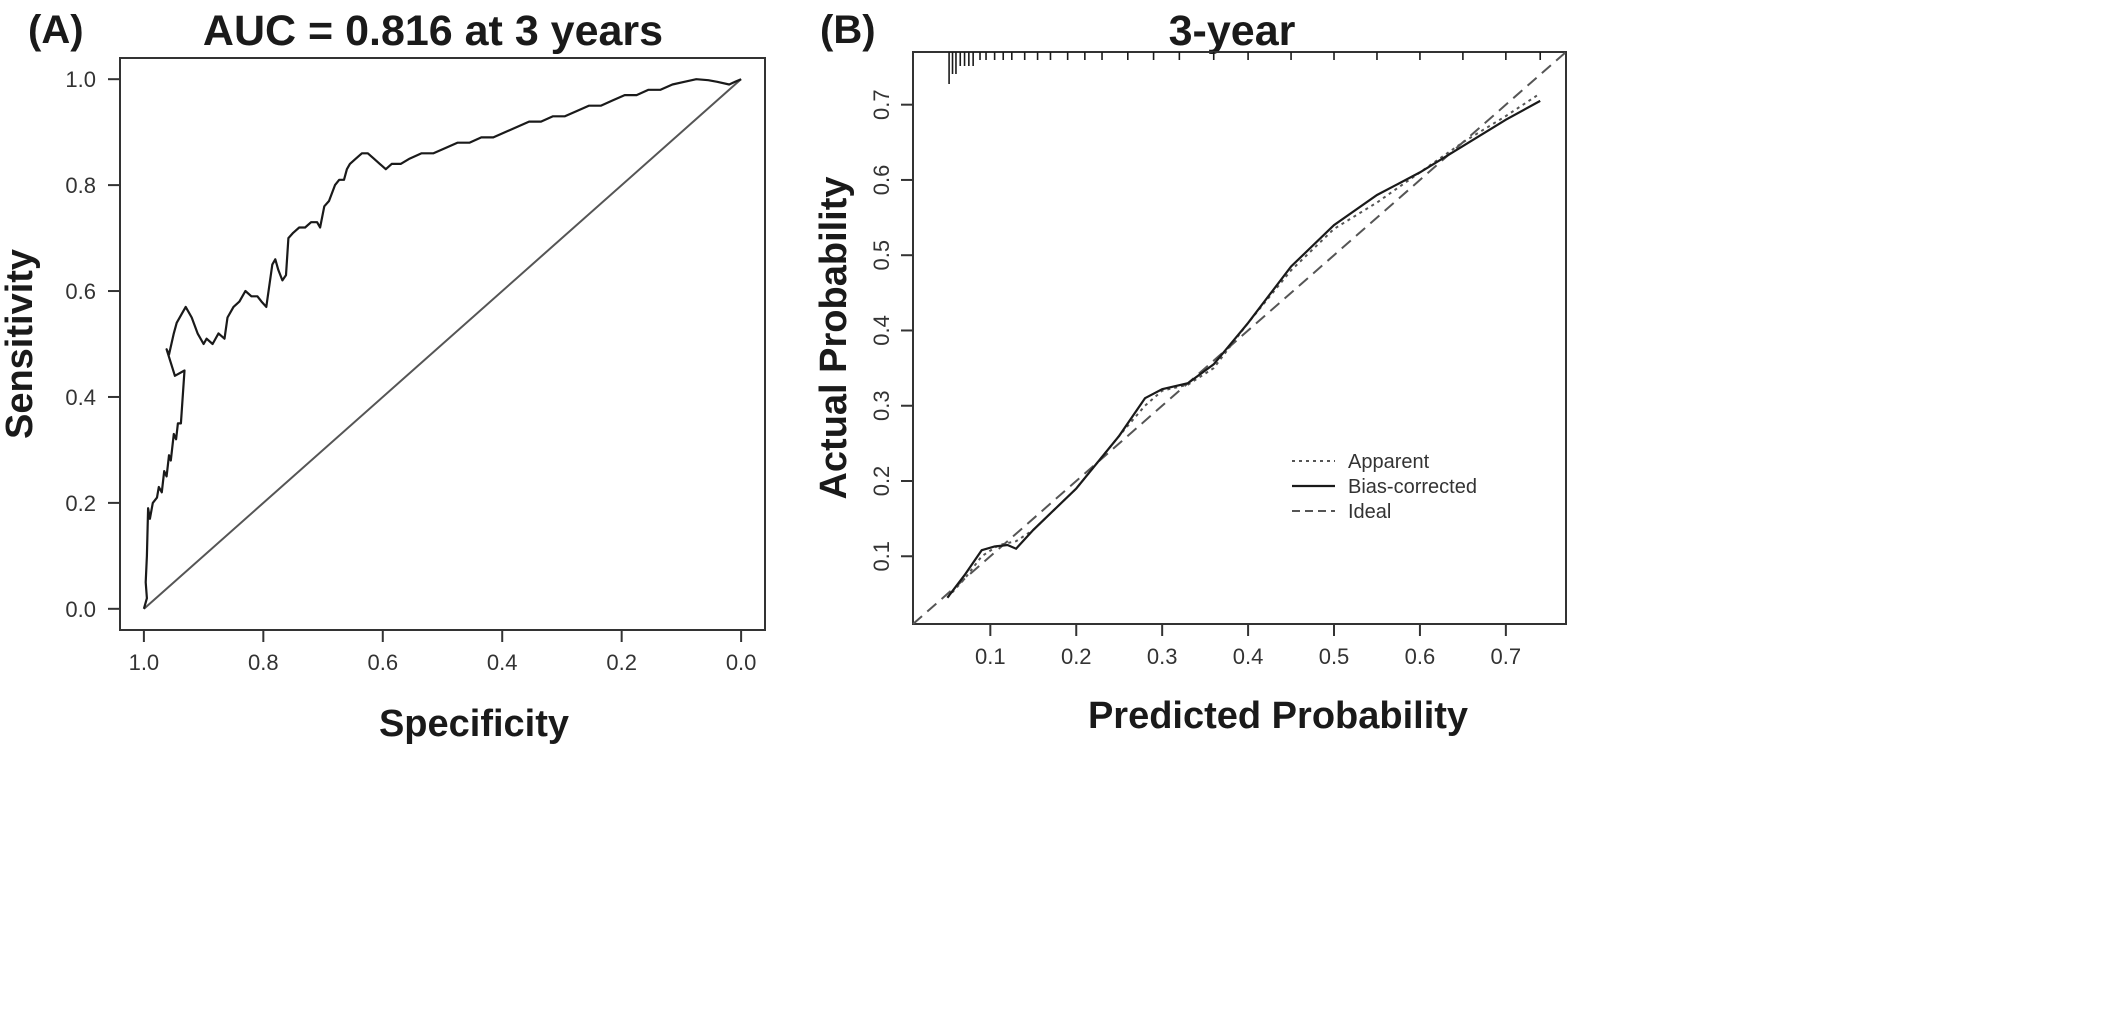 Image resolution: width=2128 pixels, height=1015 pixels. I want to click on calibration-y-tick-label: 0.2, so click(881, 481).